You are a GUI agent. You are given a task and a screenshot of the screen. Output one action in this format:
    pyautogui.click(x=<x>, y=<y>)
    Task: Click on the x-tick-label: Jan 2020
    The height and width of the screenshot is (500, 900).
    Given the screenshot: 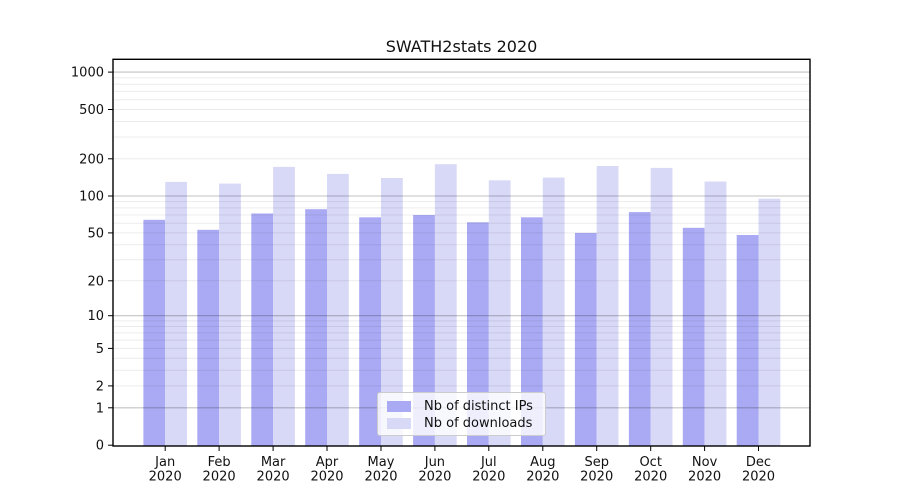 What is the action you would take?
    pyautogui.click(x=165, y=470)
    